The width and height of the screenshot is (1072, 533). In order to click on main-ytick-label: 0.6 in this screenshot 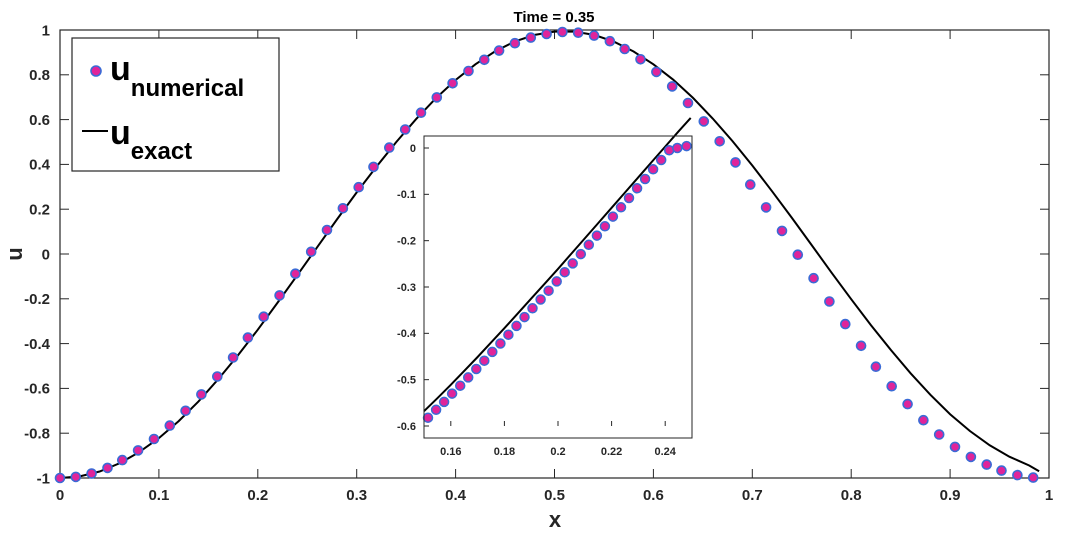, I will do `click(39, 120)`.